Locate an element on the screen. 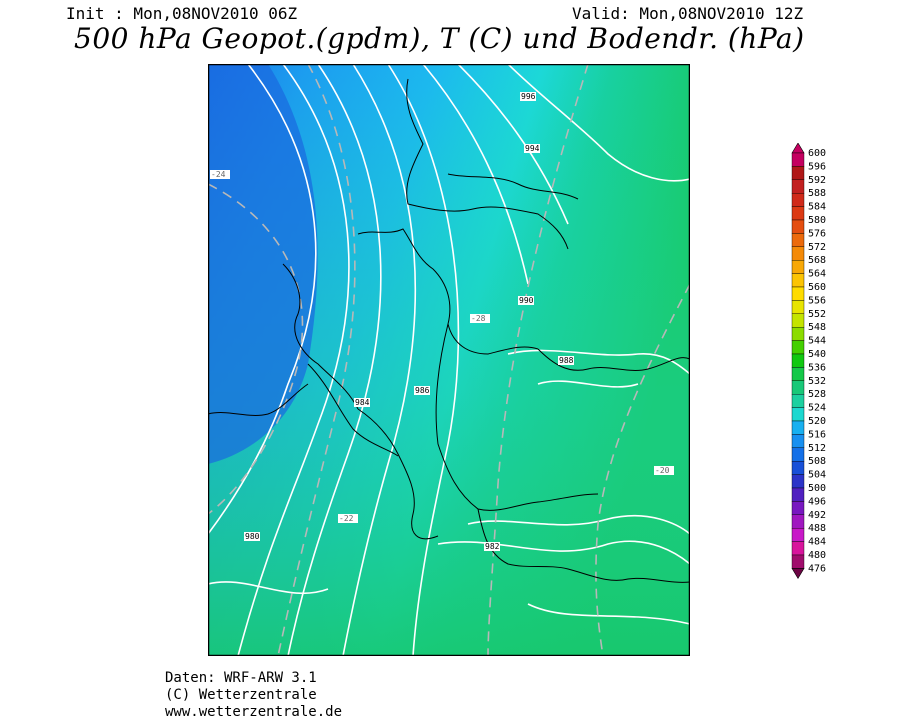 The width and height of the screenshot is (900, 720). label-minus-20: -20 is located at coordinates (662, 470).